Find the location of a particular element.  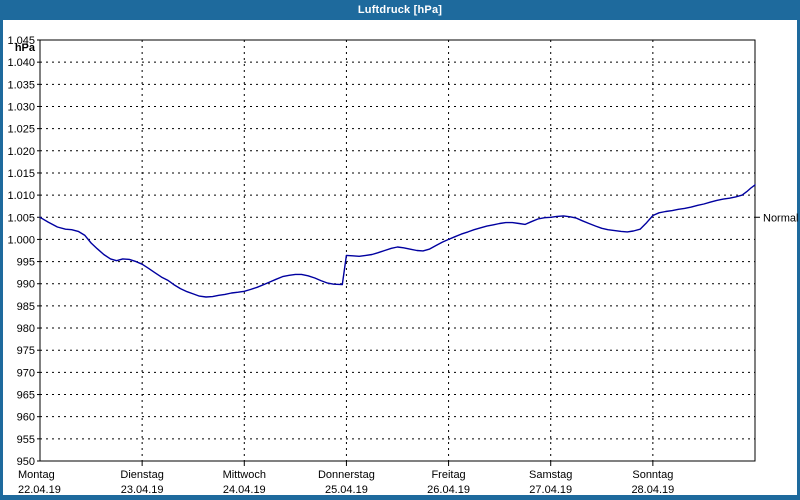

y-tick-label: 1.020 is located at coordinates (21, 152).